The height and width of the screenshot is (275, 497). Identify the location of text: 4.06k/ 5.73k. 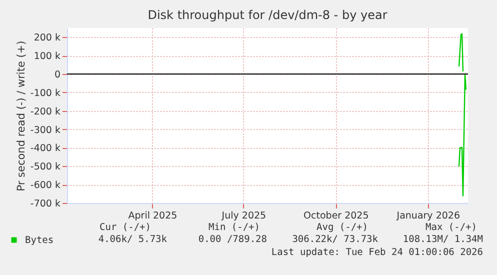
(133, 239).